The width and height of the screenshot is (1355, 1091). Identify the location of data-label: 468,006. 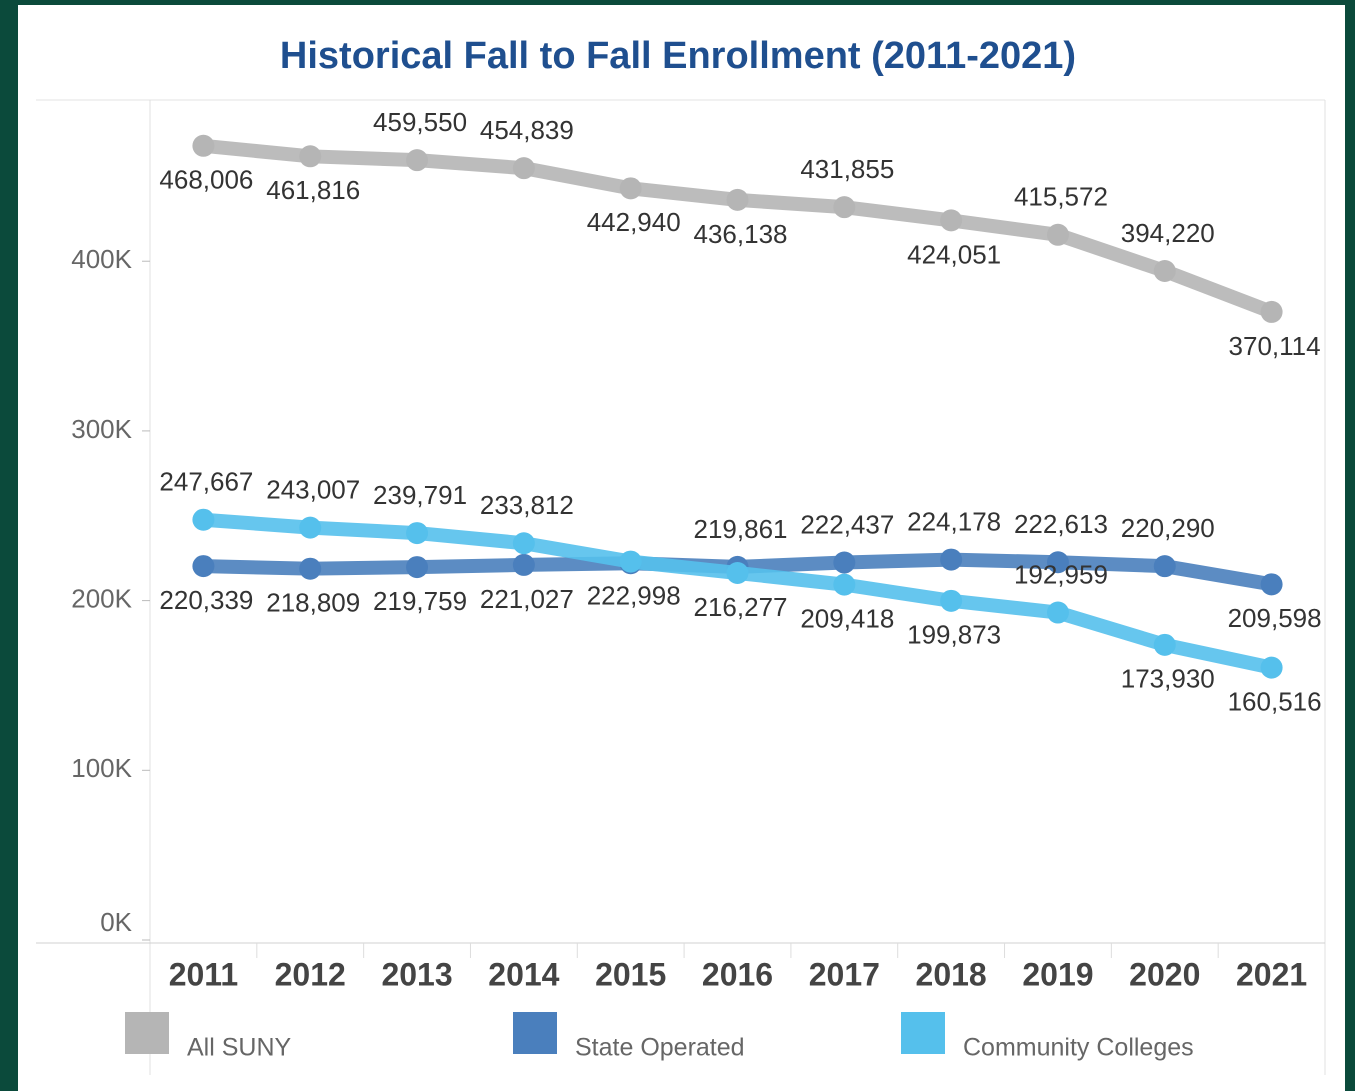
(206, 180).